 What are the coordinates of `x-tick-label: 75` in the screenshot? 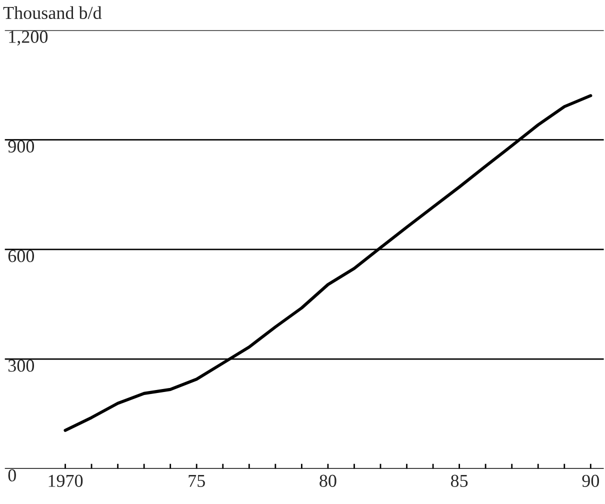 It's located at (196, 480).